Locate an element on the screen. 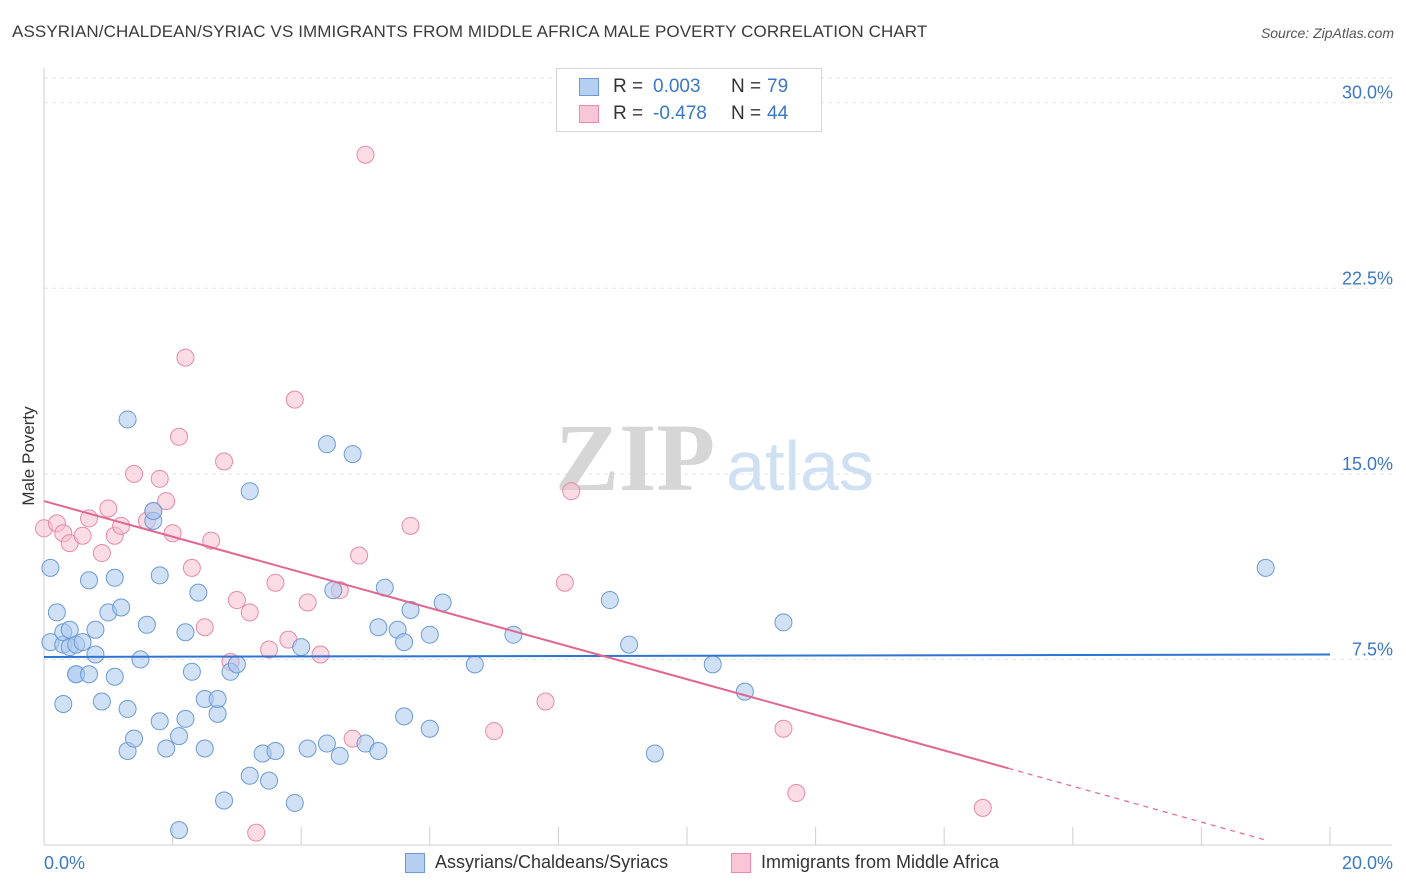 Image resolution: width=1406 pixels, height=892 pixels. legend-swatch-pink is located at coordinates (741, 862).